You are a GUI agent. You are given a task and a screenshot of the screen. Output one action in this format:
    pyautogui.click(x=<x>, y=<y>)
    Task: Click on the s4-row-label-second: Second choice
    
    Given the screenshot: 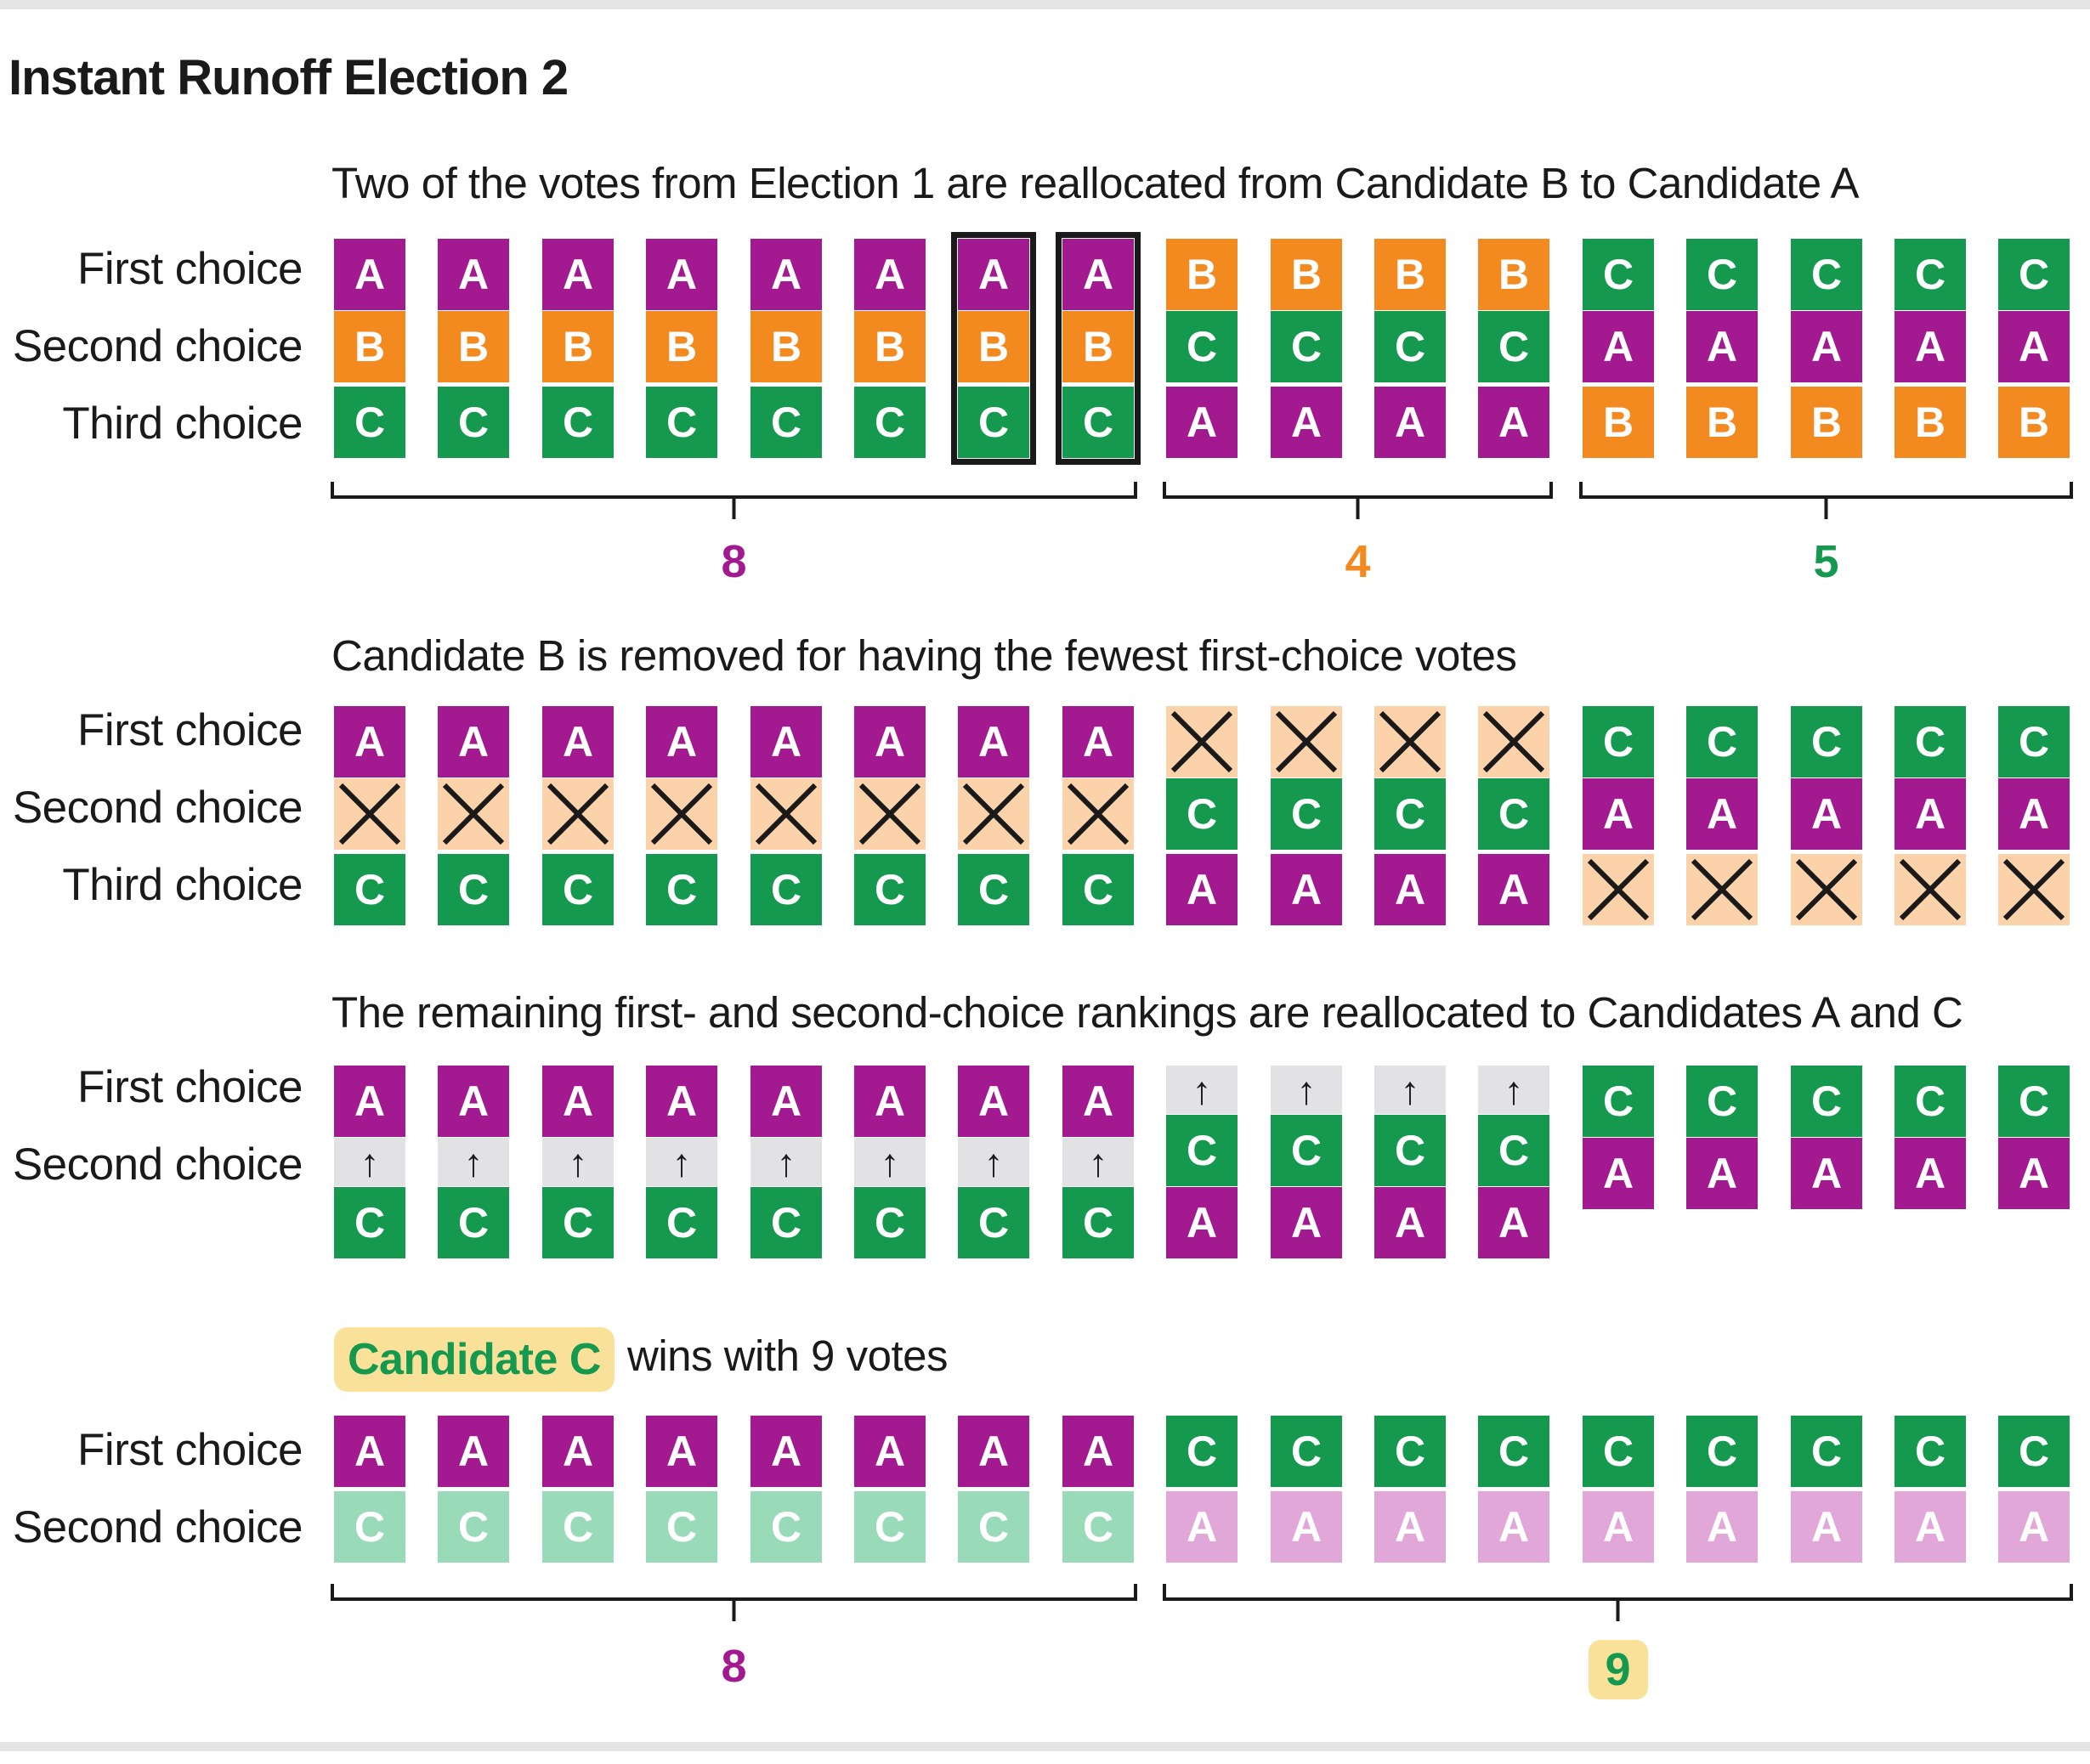 What is the action you would take?
    pyautogui.click(x=157, y=1527)
    